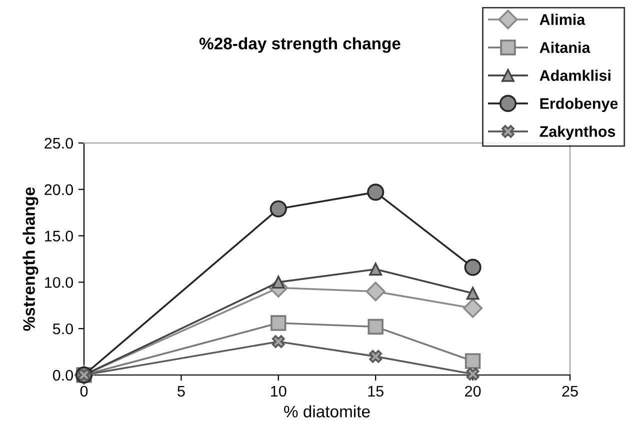 The width and height of the screenshot is (632, 435). What do you see at coordinates (570, 391) in the screenshot?
I see `x-tick-label: 25` at bounding box center [570, 391].